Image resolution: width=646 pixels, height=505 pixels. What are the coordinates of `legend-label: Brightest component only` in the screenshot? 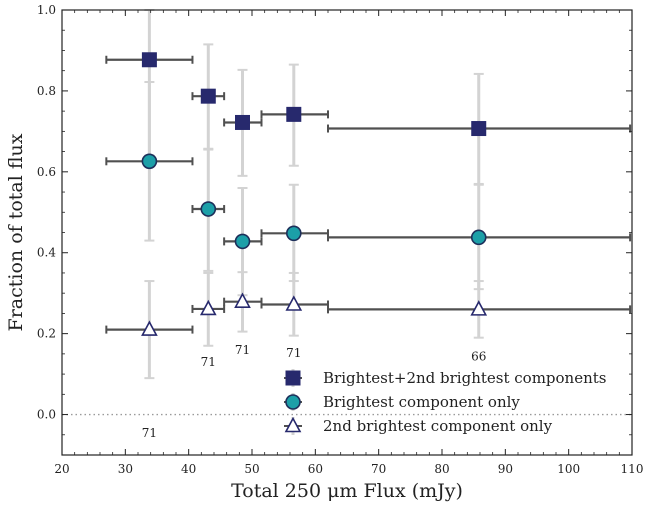 It's located at (421, 402).